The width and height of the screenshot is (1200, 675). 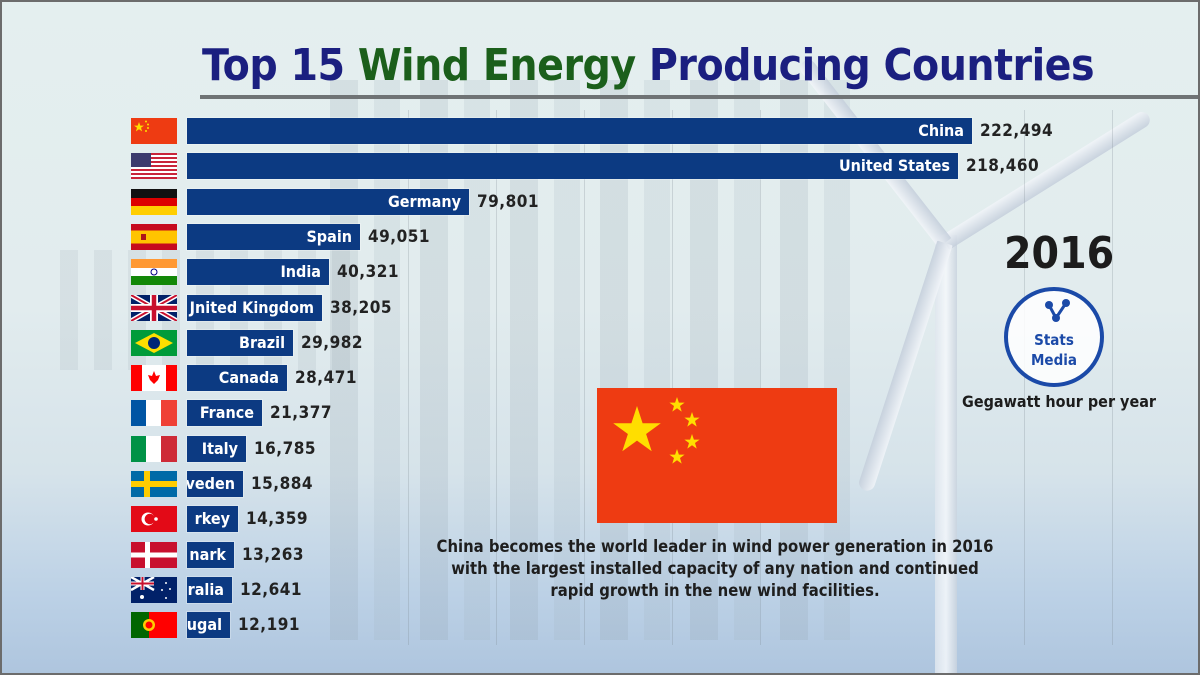 I want to click on bar-label: India, so click(x=300, y=272).